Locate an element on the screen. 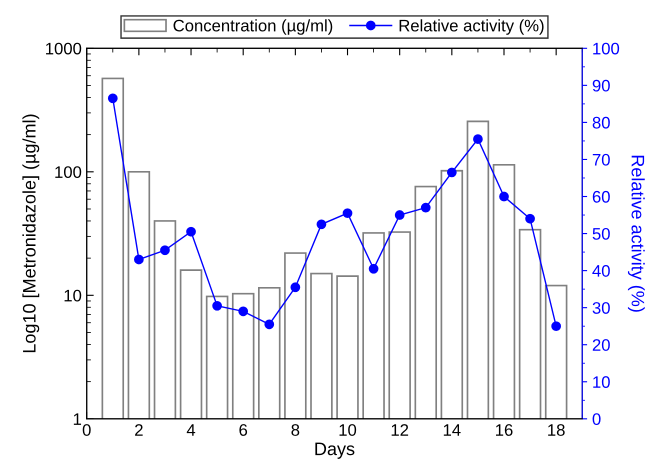 Image resolution: width=652 pixels, height=469 pixels. y-axis-title: Log10 [Metronidazole] (µg/ml) is located at coordinates (31, 233).